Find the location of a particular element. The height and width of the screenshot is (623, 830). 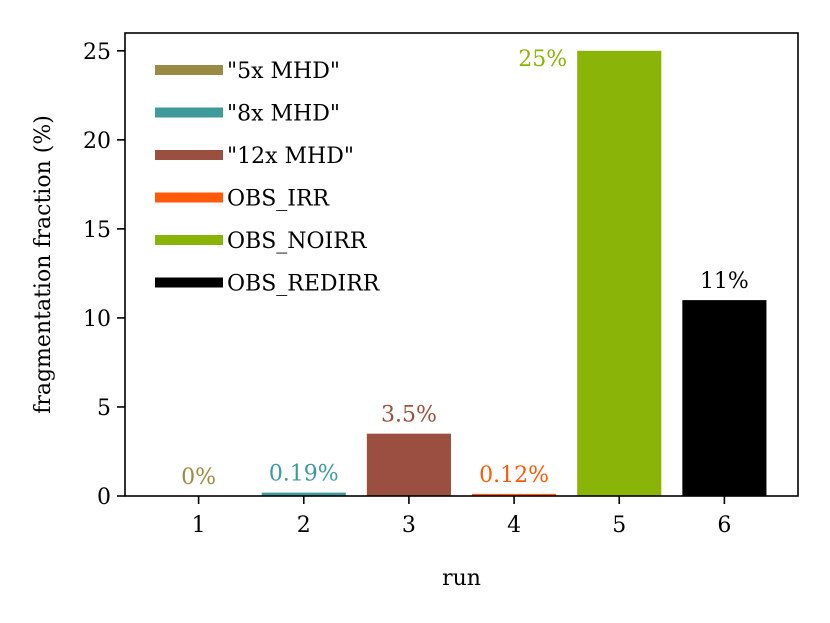

legend-label-obs-redirr: OBS_REDIRR is located at coordinates (304, 284).